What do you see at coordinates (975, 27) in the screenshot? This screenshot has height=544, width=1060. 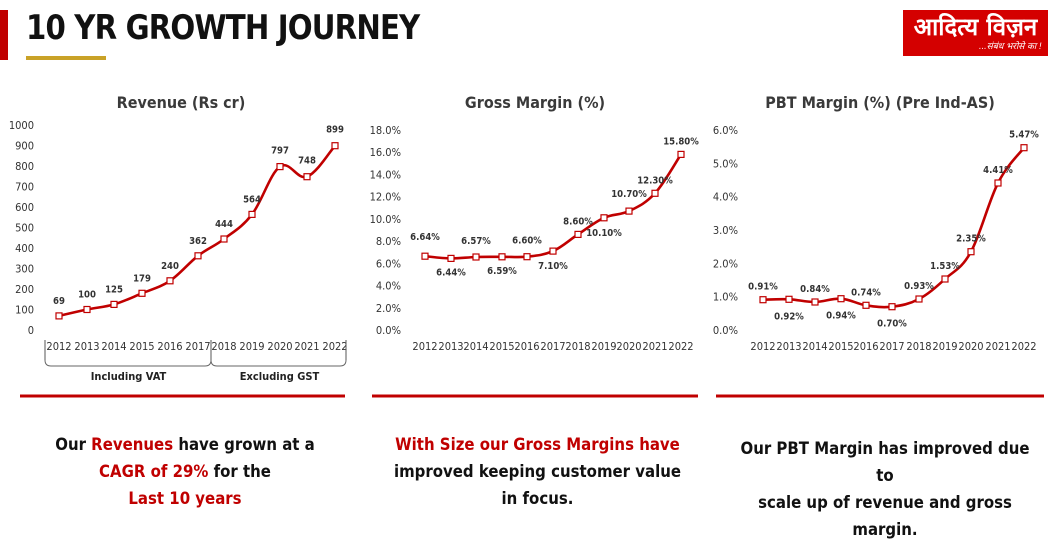 I see `logo-text: आदित्य विज़न` at bounding box center [975, 27].